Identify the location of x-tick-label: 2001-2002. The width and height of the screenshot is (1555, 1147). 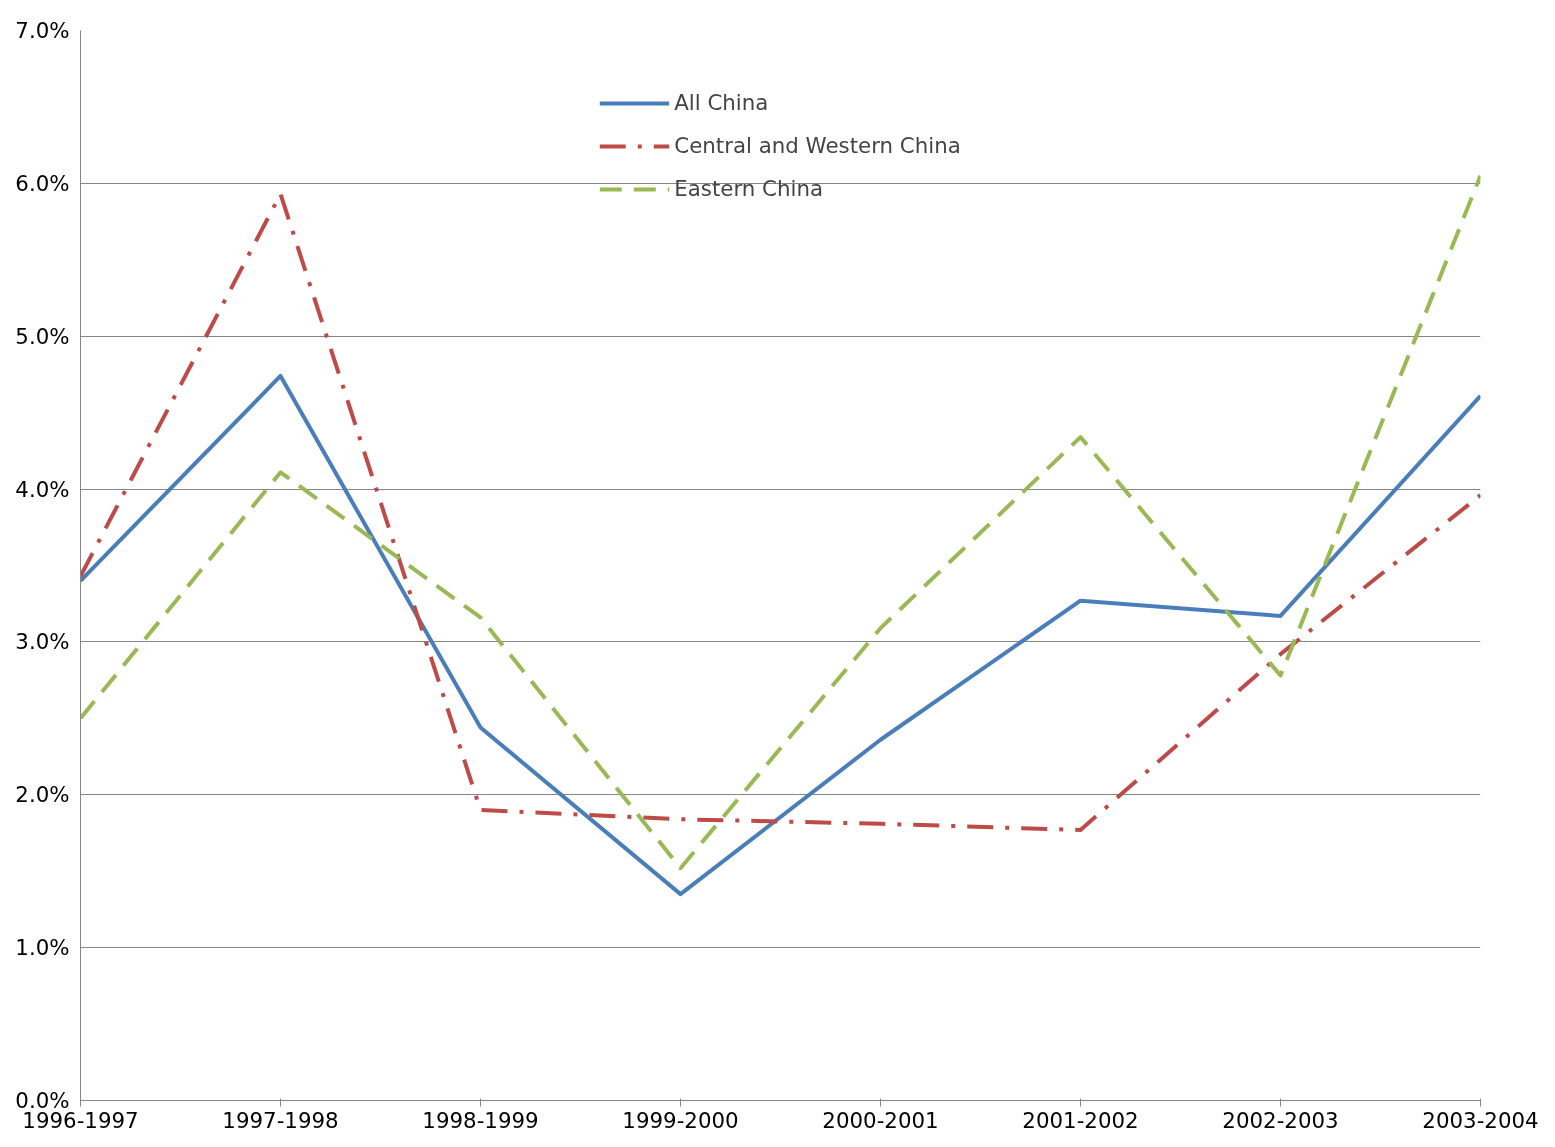
(1080, 1120).